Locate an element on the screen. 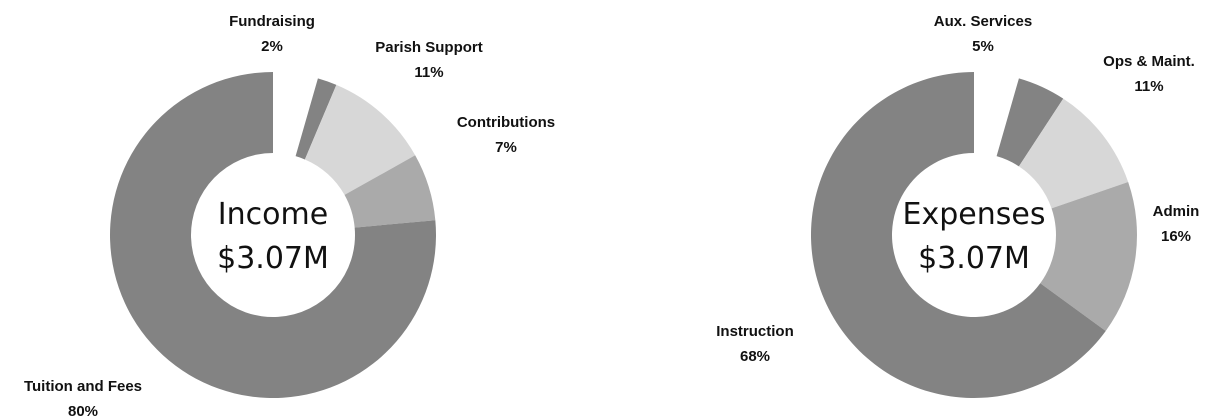 This screenshot has height=416, width=1213. slice-contributions is located at coordinates (390, 191).